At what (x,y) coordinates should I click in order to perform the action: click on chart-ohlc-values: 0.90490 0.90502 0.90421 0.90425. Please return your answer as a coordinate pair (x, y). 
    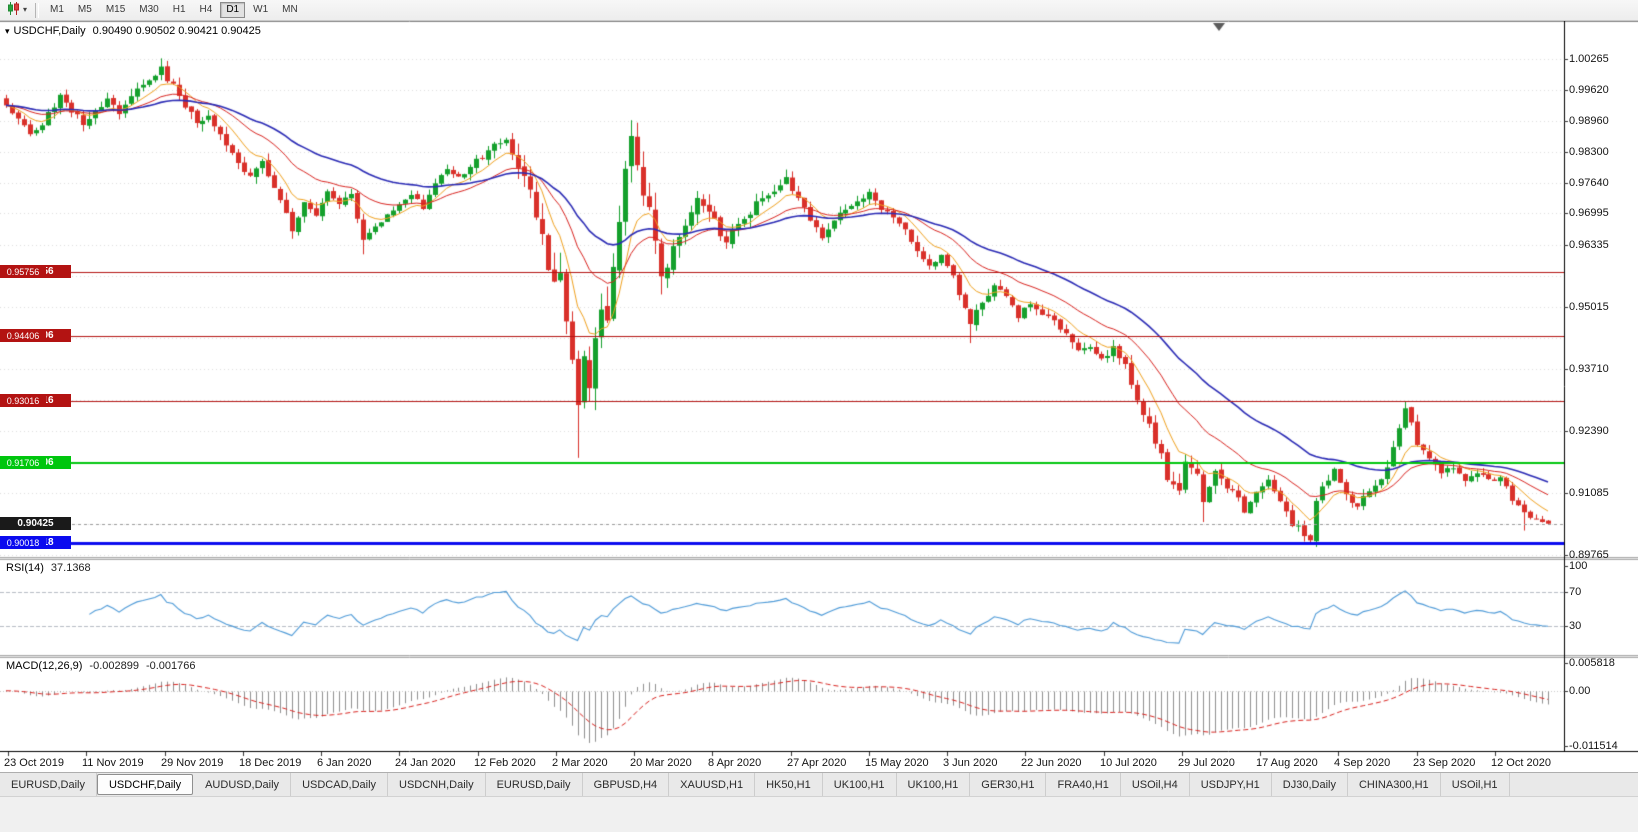
    Looking at the image, I should click on (176, 31).